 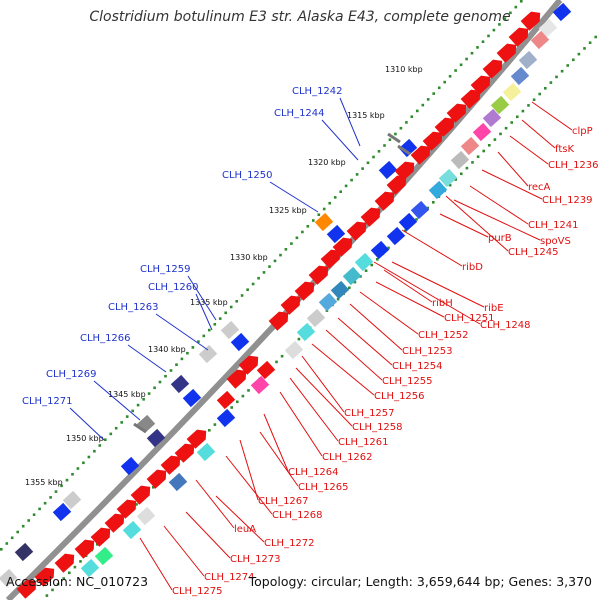 What do you see at coordinates (567, 200) in the screenshot?
I see `right-gene-label: CLH_1239` at bounding box center [567, 200].